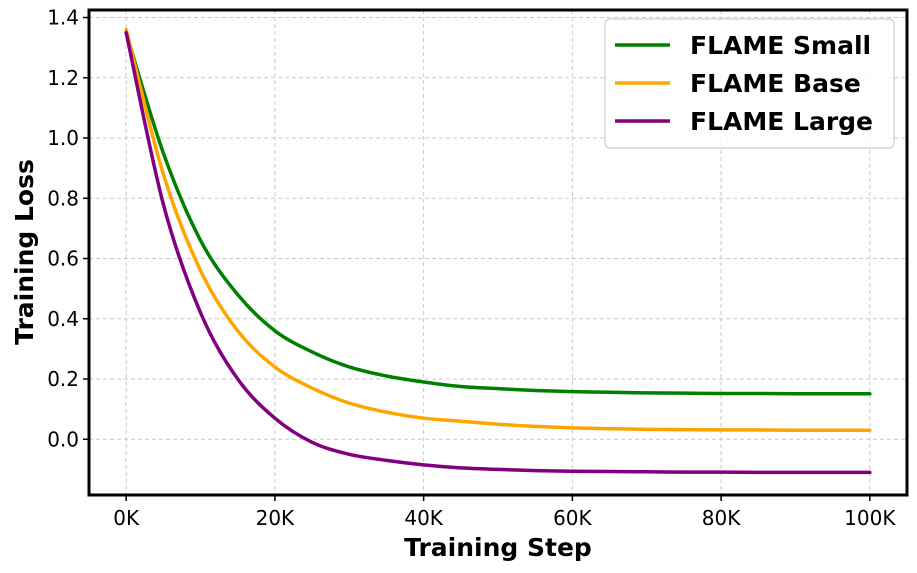  Describe the element at coordinates (780, 45) in the screenshot. I see `legend-label-flame-small: FLAME Small` at that location.